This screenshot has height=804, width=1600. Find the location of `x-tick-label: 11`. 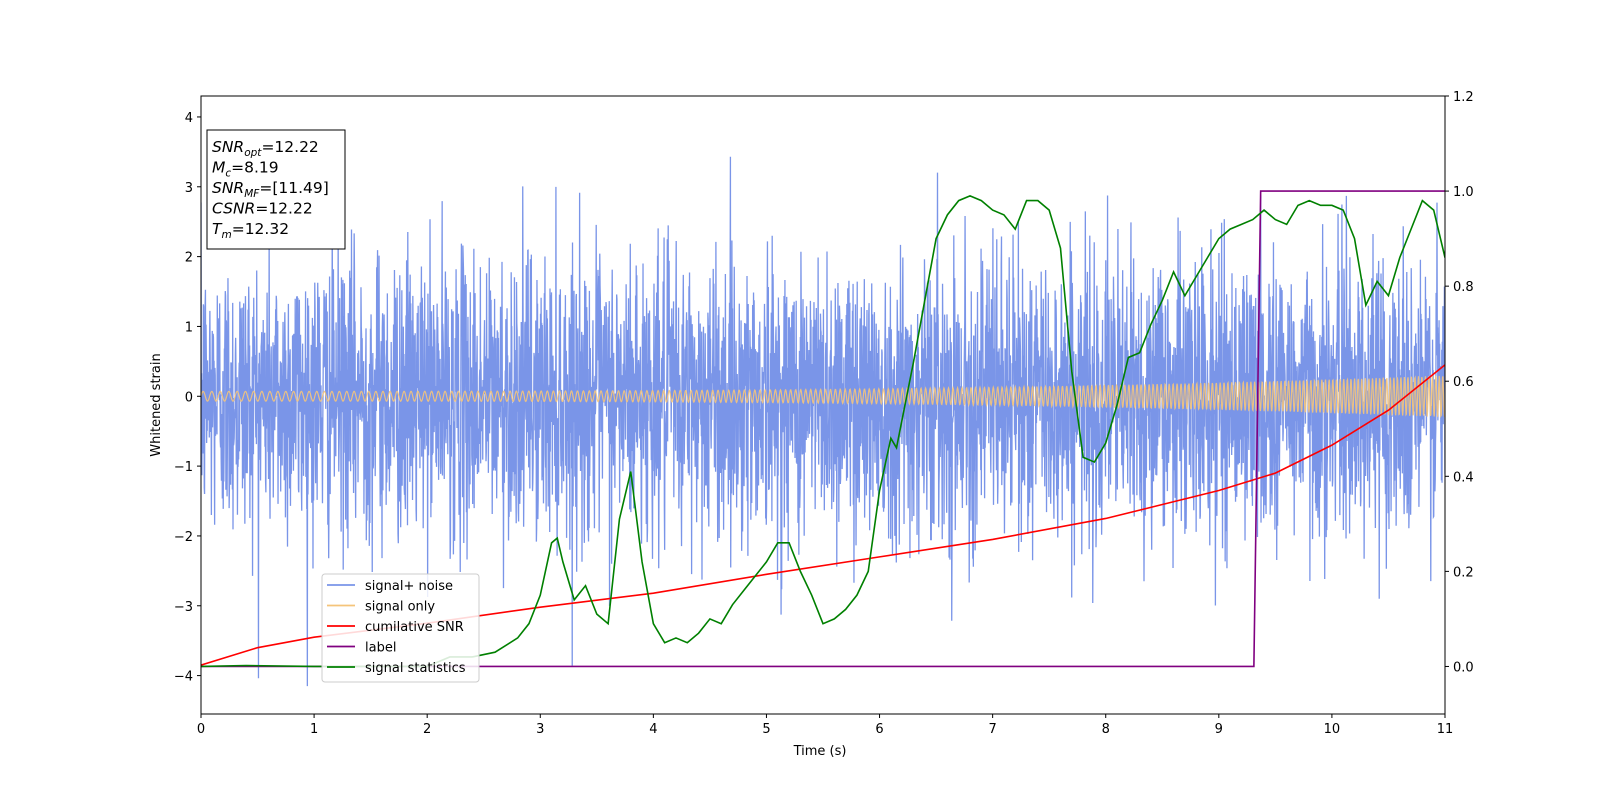

x-tick-label: 11 is located at coordinates (1445, 729).